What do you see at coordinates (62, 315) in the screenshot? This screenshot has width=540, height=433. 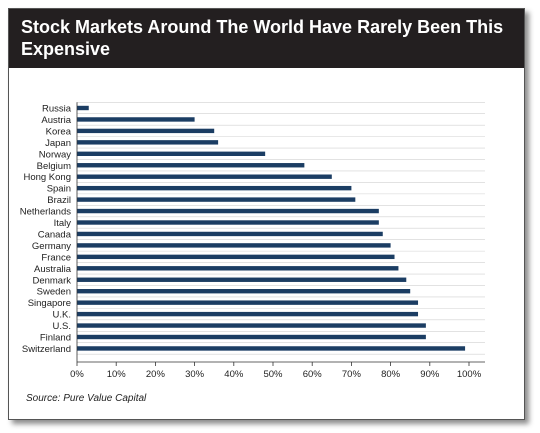 I see `category-label: U.K.` at bounding box center [62, 315].